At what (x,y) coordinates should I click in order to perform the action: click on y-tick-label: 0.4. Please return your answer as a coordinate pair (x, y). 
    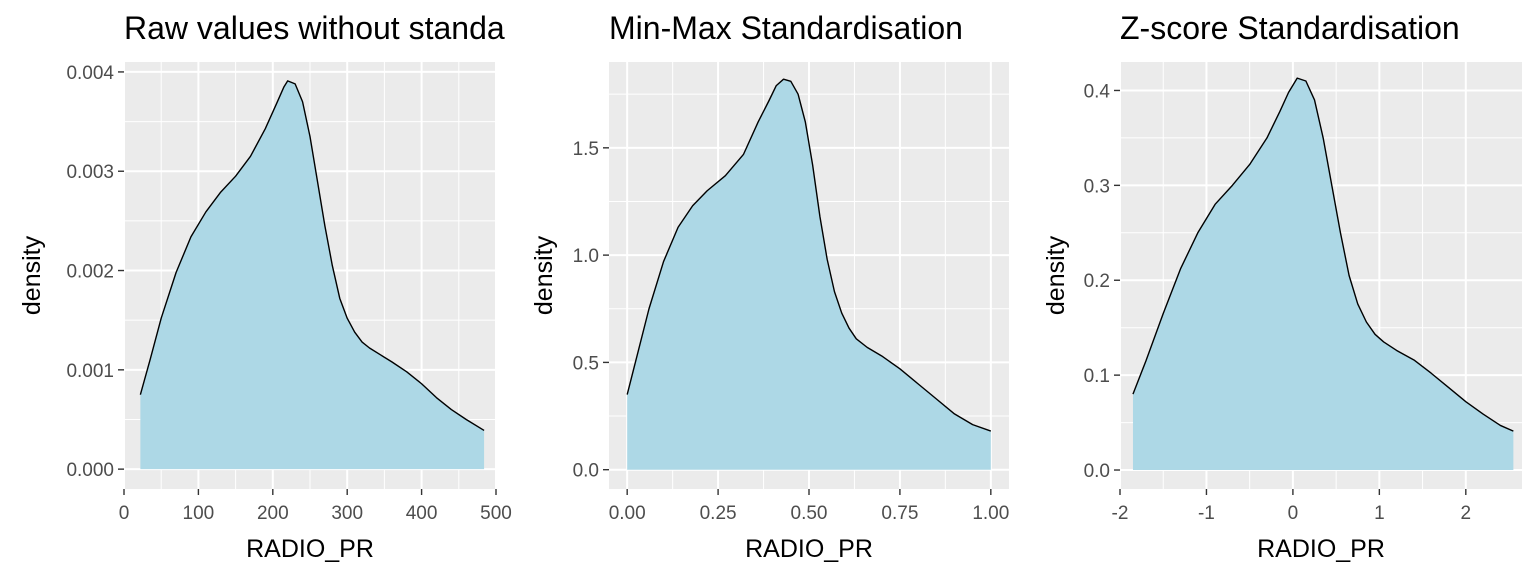
    Looking at the image, I should click on (1097, 91).